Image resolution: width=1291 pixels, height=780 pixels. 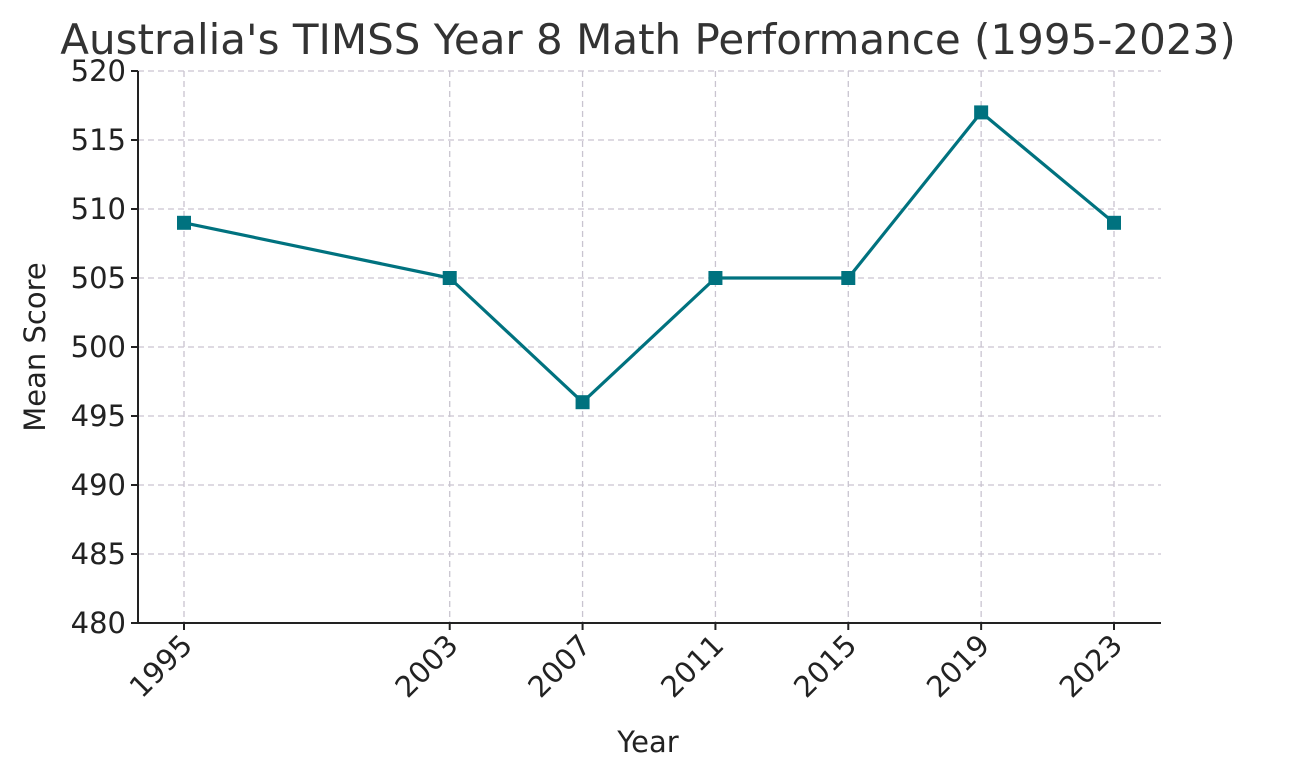 What do you see at coordinates (98, 71) in the screenshot?
I see `y-tick-label: 520` at bounding box center [98, 71].